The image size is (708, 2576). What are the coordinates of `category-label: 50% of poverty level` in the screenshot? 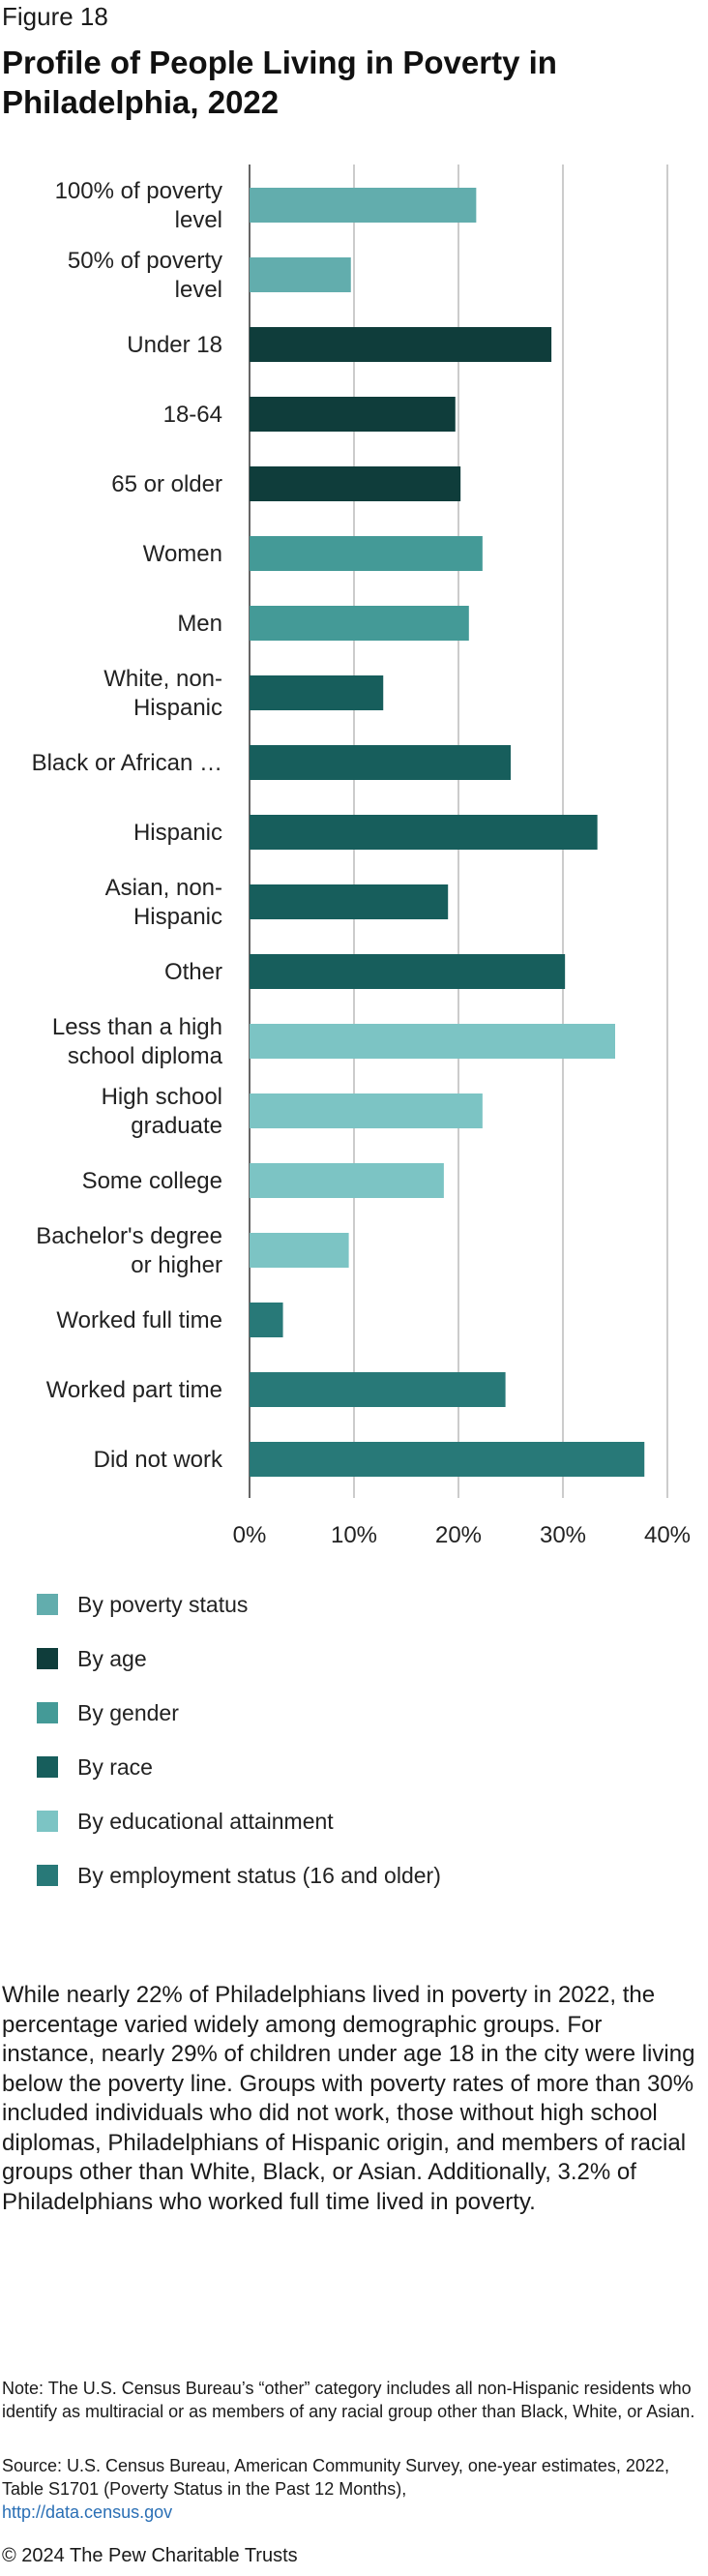 It's located at (145, 275).